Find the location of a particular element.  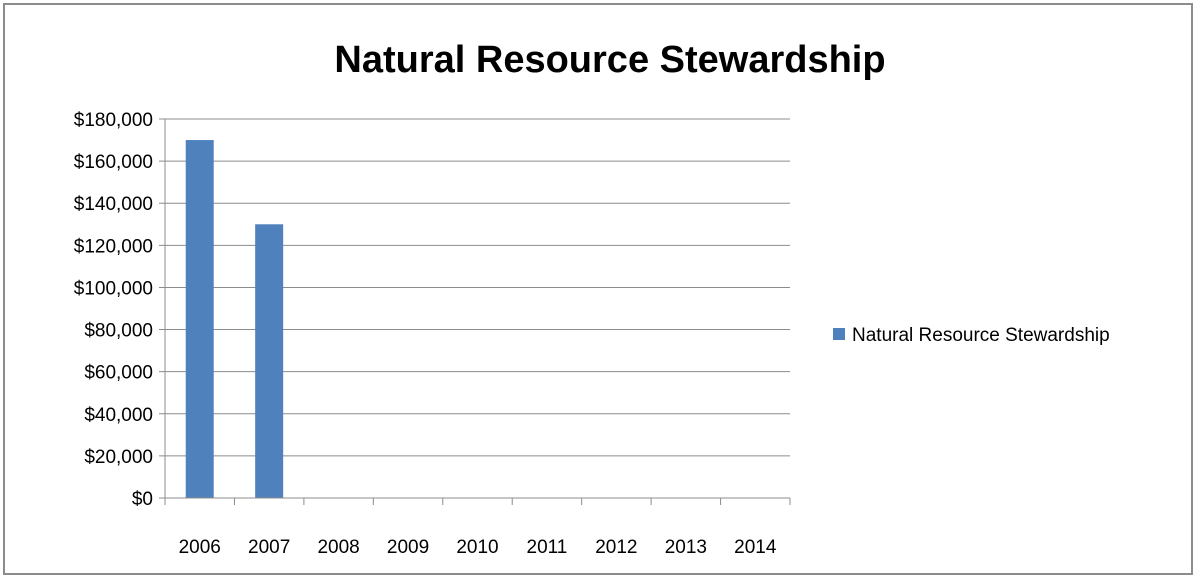

y-tick-label: $80,000 is located at coordinates (118, 331).